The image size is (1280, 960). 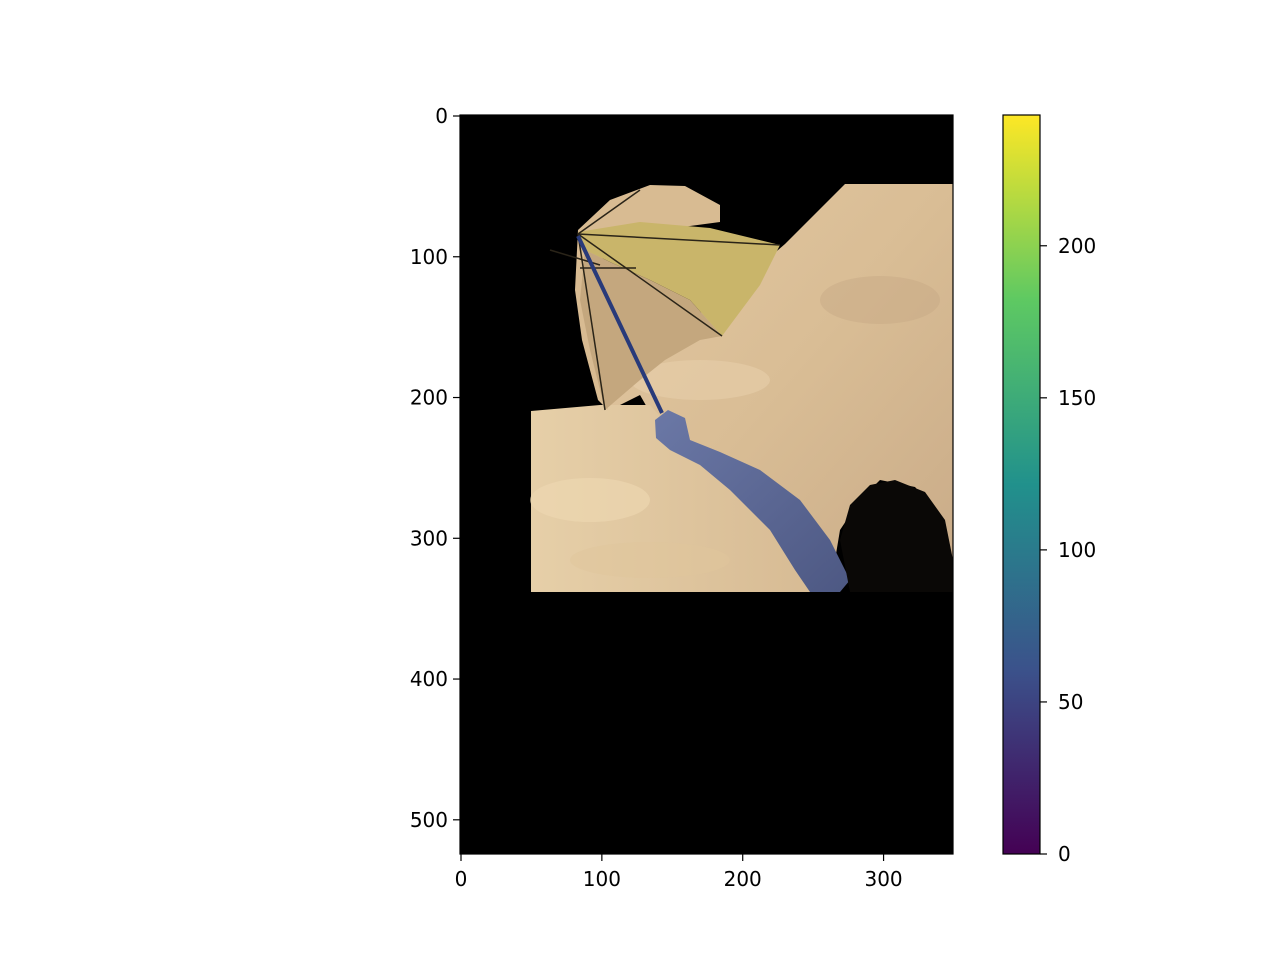 What do you see at coordinates (1021, 484) in the screenshot?
I see `colorbar-gradient` at bounding box center [1021, 484].